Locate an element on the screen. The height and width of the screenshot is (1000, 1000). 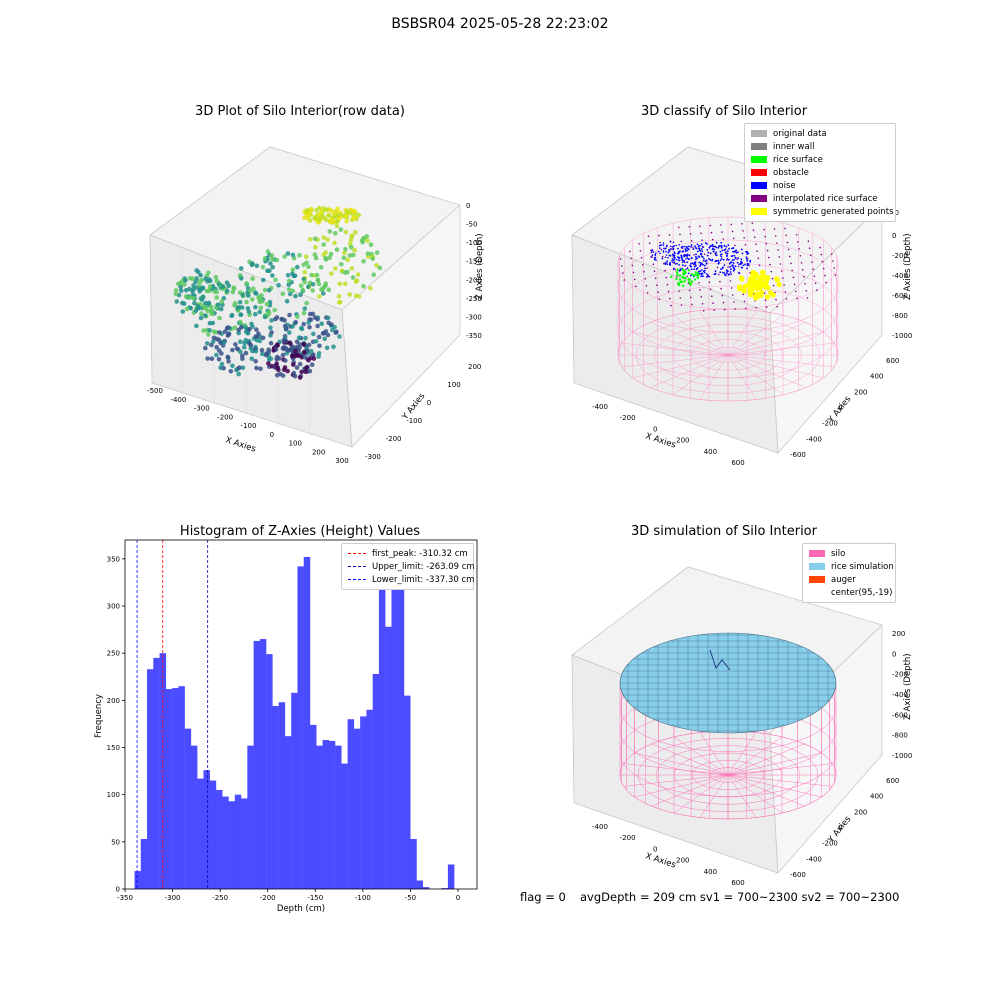
panel2-ytick: 600 is located at coordinates (892, 361).